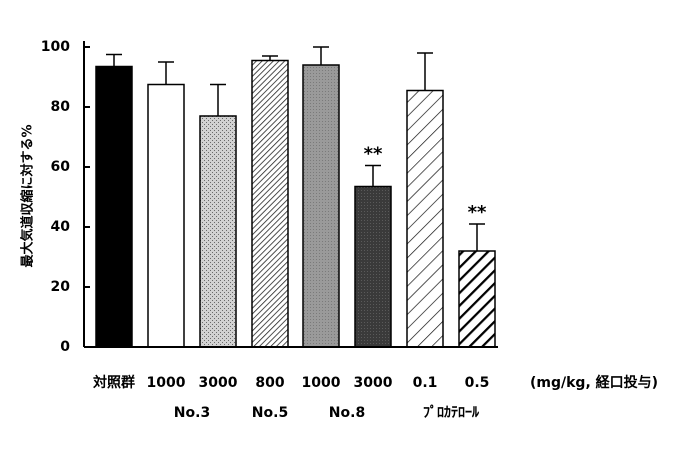 The width and height of the screenshot is (691, 450). Describe the element at coordinates (61, 107) in the screenshot. I see `y-tick-label: 80` at that location.